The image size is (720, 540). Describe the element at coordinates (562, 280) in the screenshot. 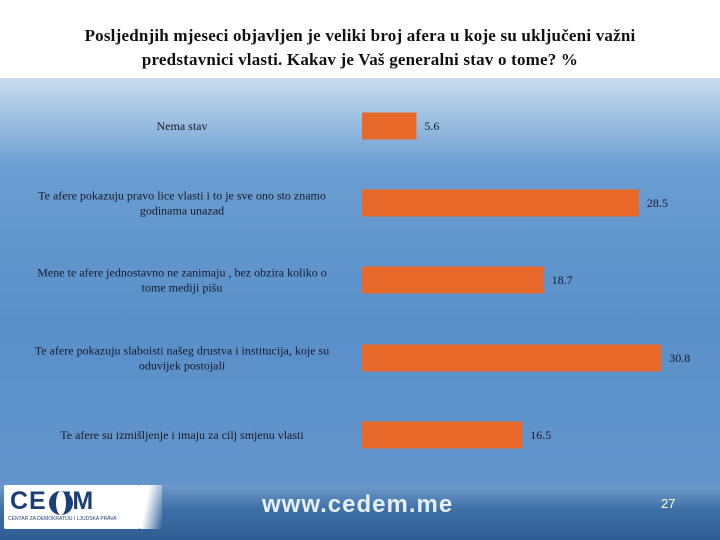

I see `value-label-2: 18.7` at that location.